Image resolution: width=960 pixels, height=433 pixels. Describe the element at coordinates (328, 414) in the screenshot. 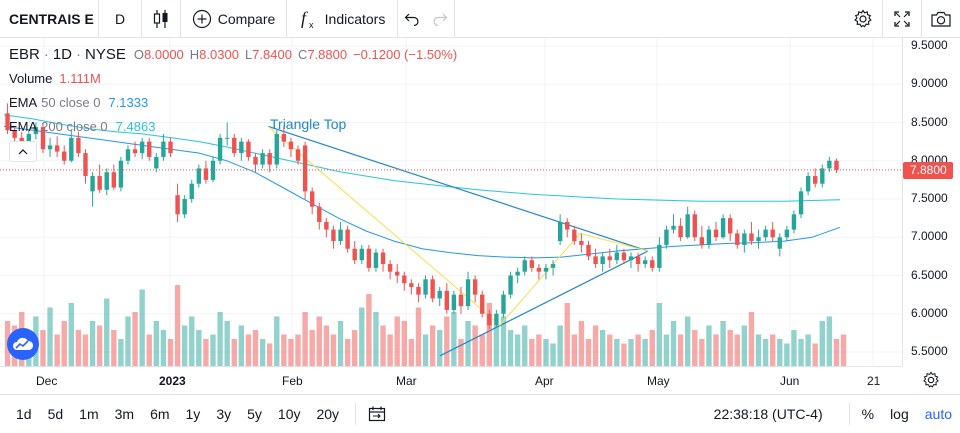

I see `range-20y: 20y` at that location.